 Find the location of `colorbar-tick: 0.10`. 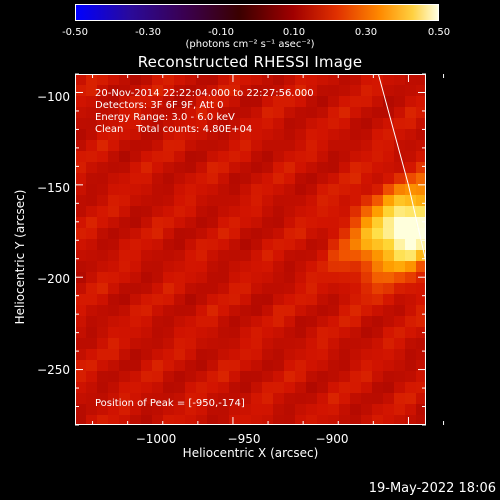

colorbar-tick: 0.10 is located at coordinates (294, 32).